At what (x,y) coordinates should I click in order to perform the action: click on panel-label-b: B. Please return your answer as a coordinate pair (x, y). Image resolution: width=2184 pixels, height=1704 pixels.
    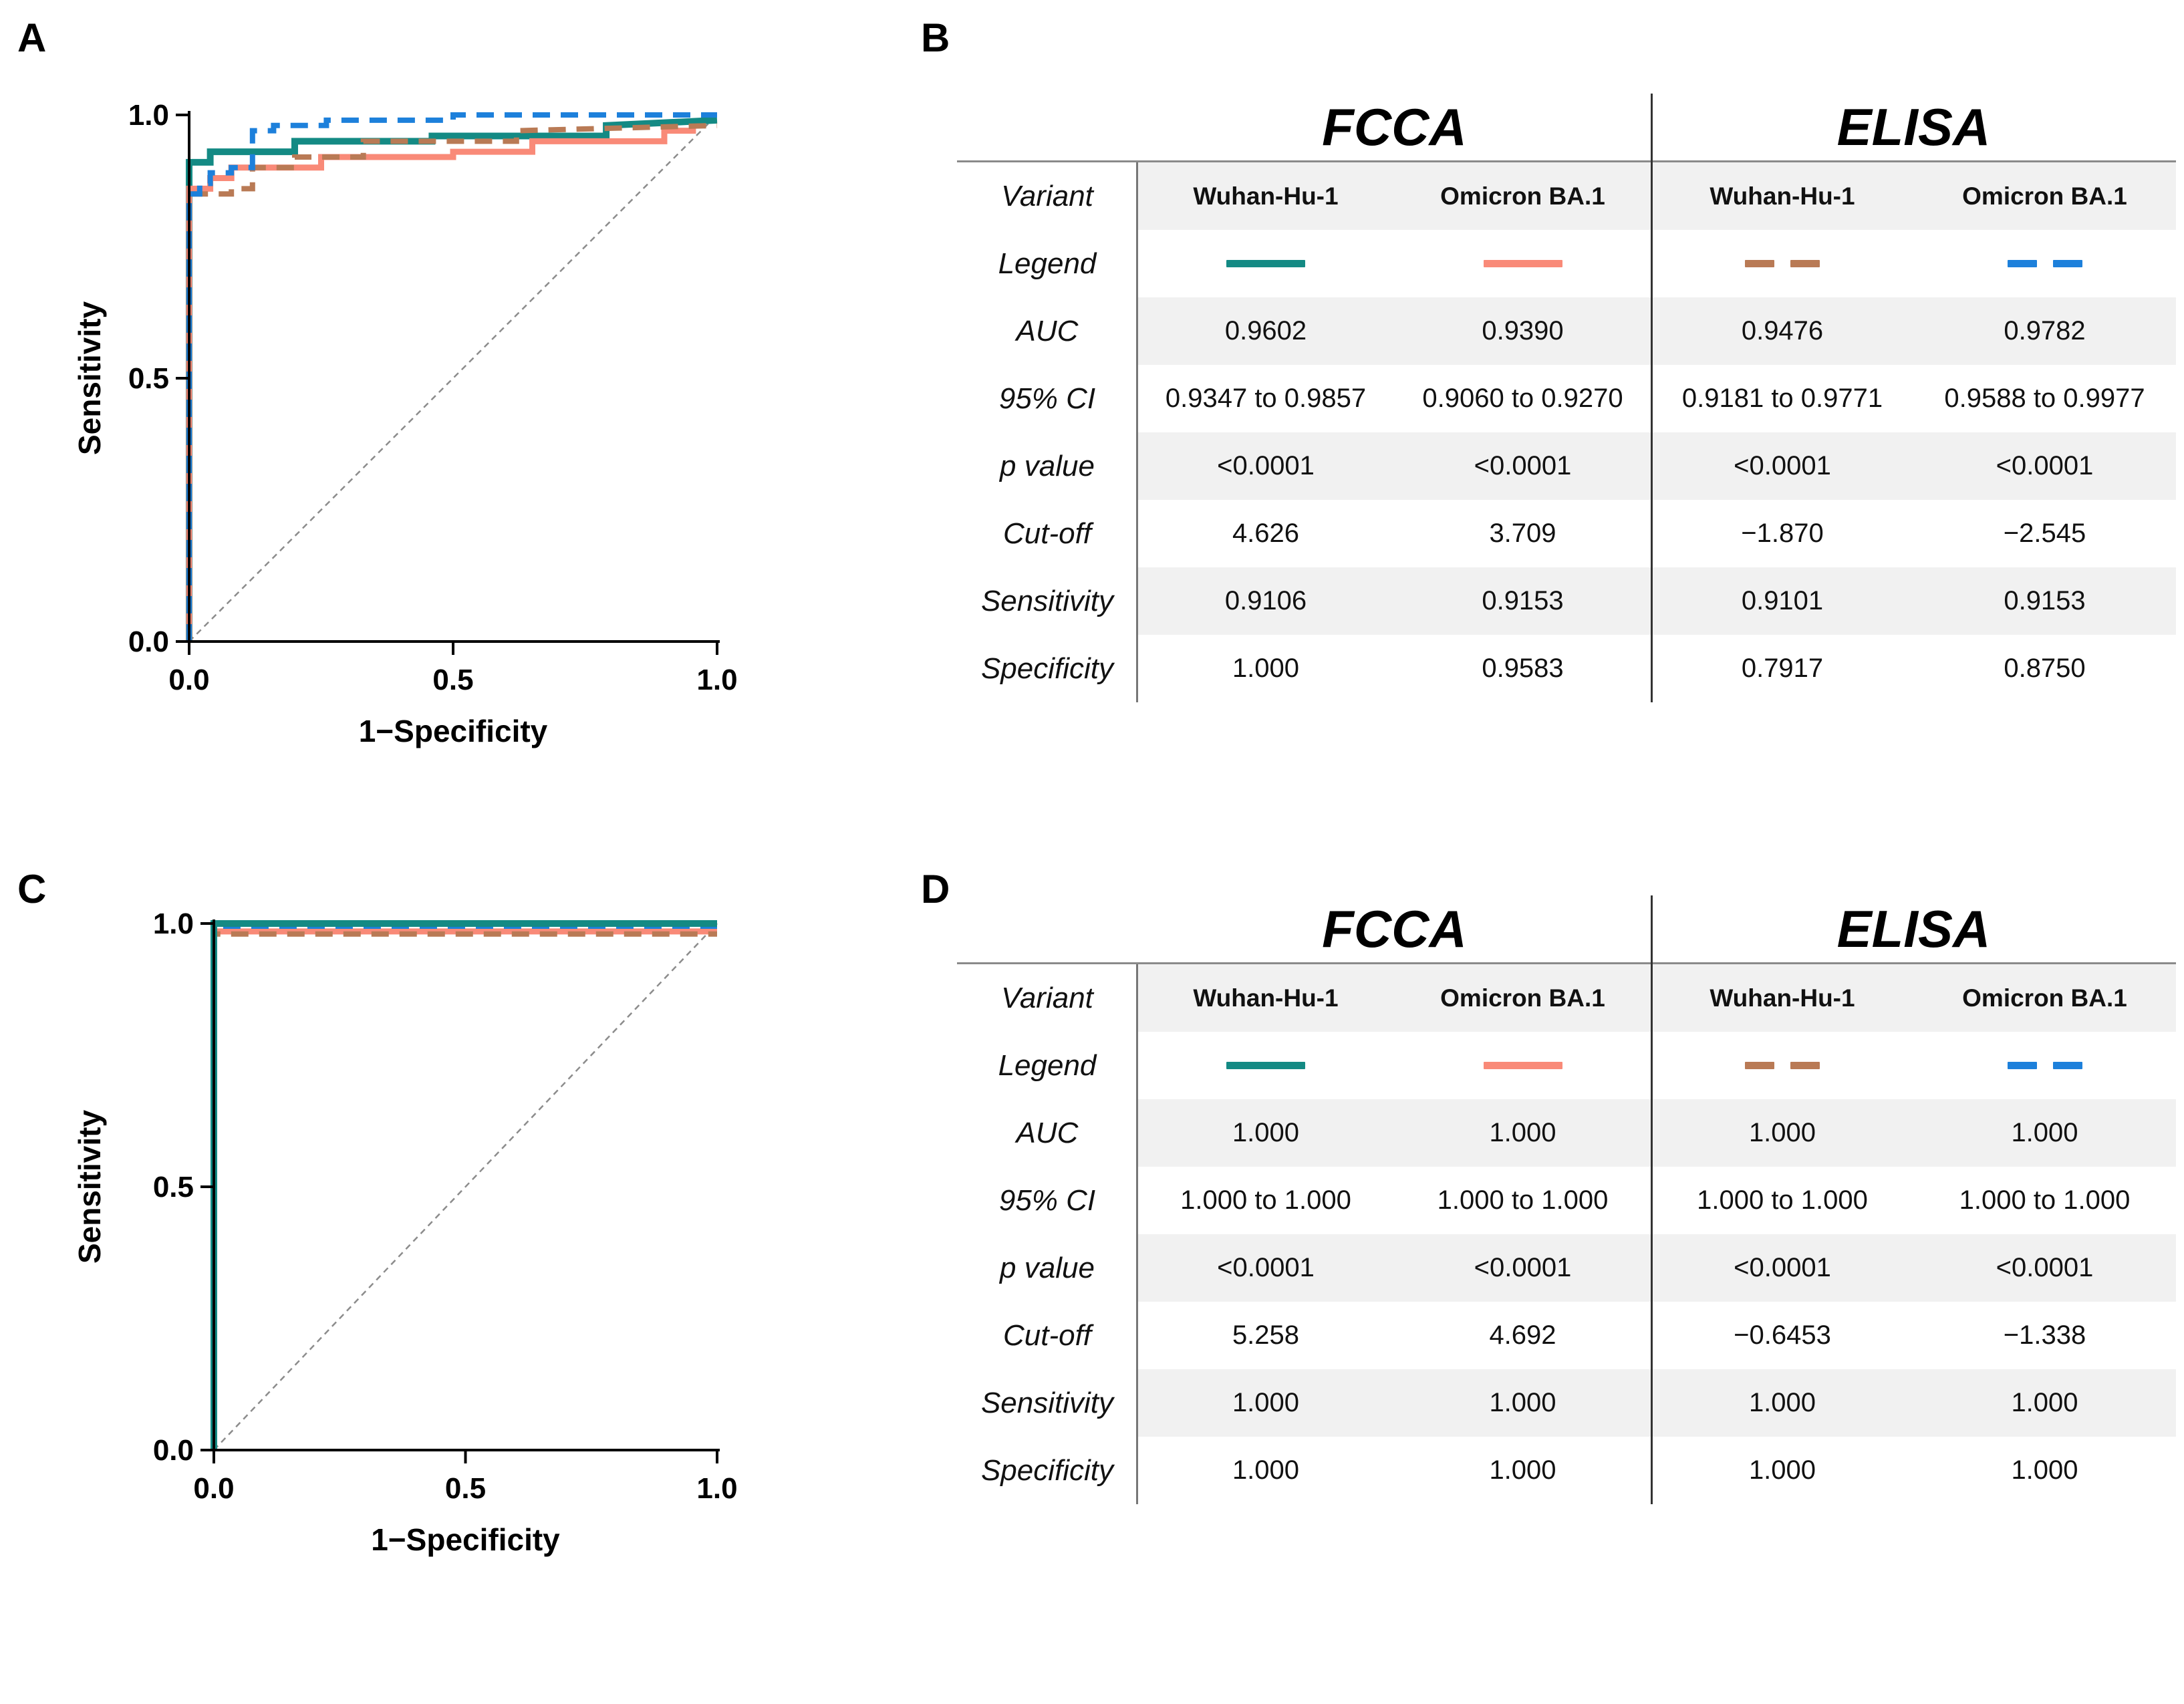
    Looking at the image, I should click on (935, 37).